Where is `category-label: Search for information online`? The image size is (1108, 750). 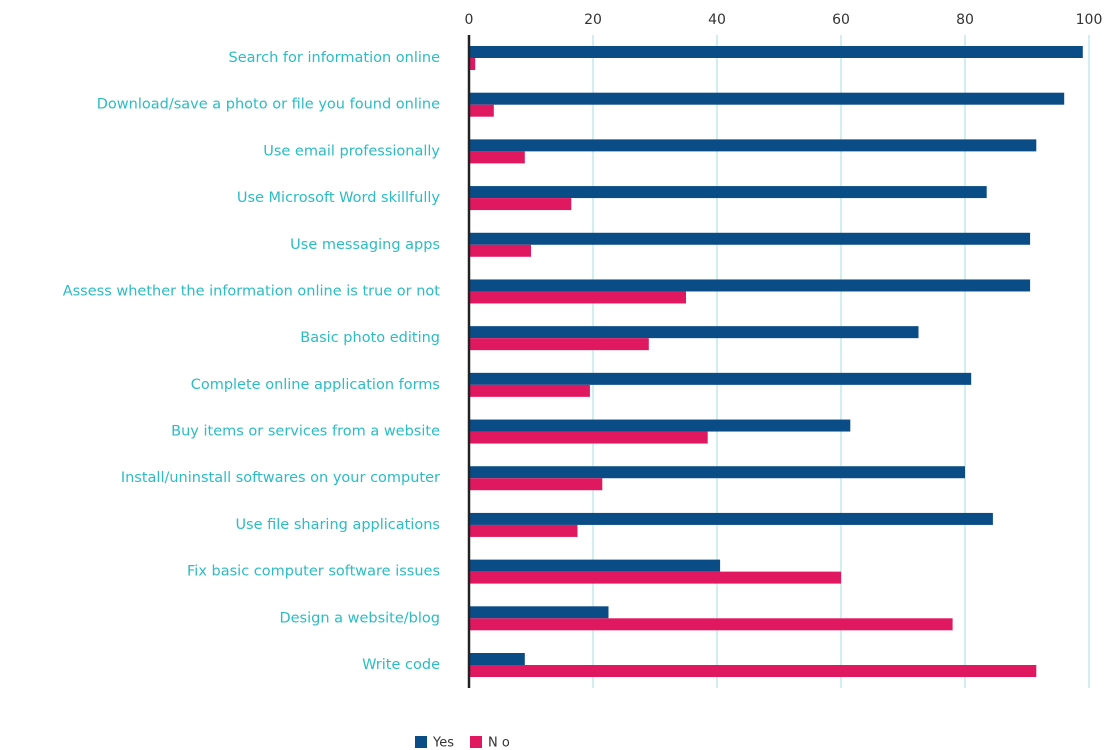 category-label: Search for information online is located at coordinates (335, 58).